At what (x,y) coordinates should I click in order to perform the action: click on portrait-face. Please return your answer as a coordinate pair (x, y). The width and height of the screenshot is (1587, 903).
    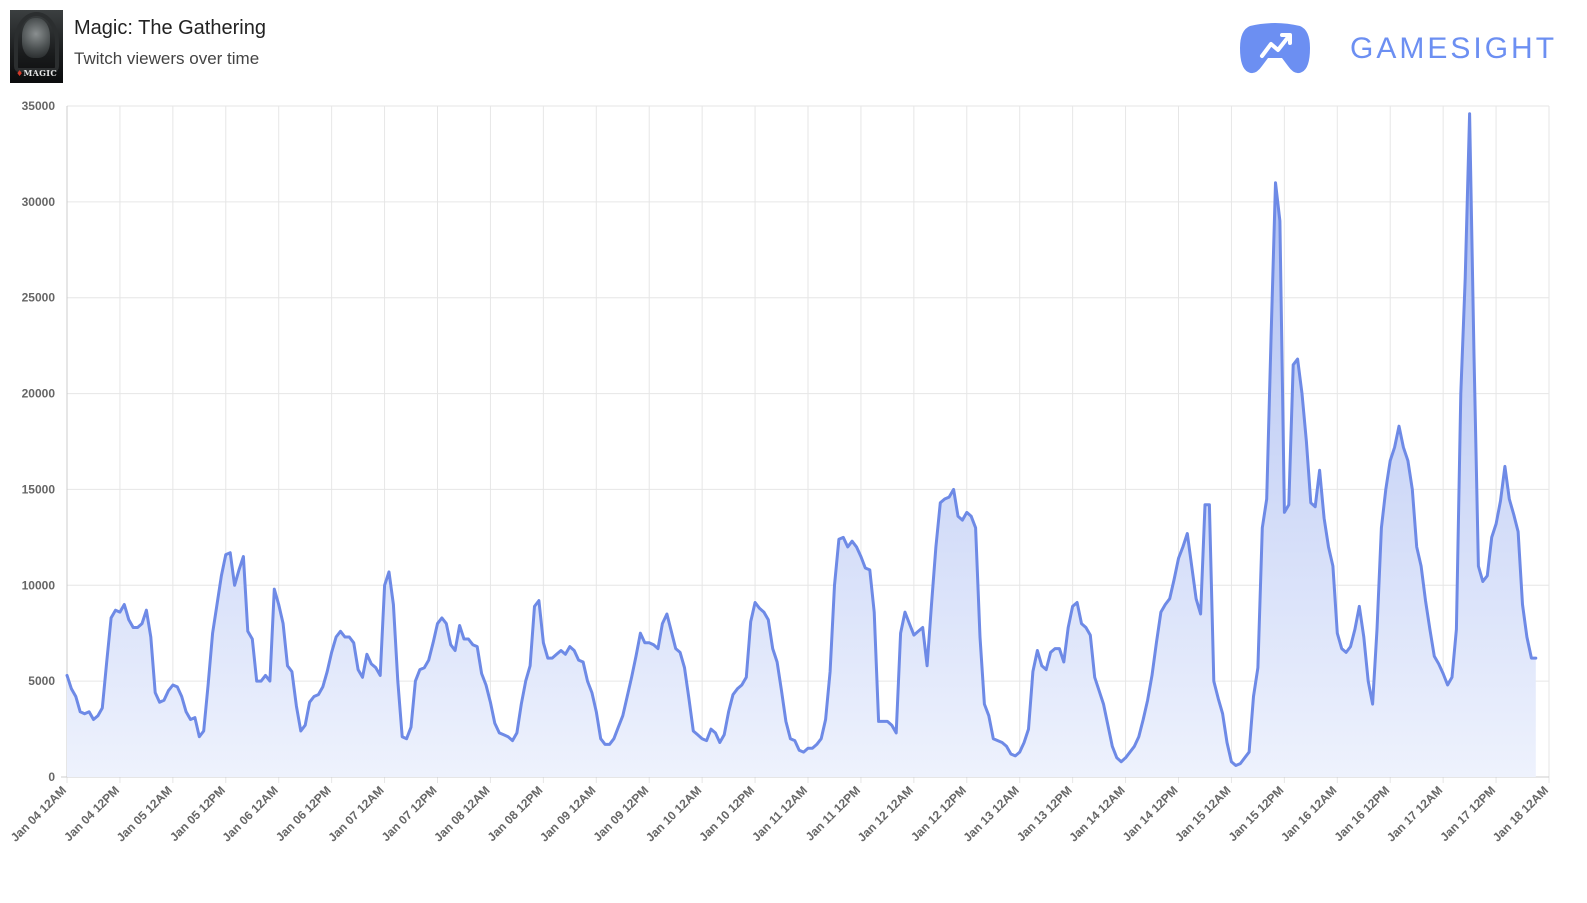
    Looking at the image, I should click on (36, 38).